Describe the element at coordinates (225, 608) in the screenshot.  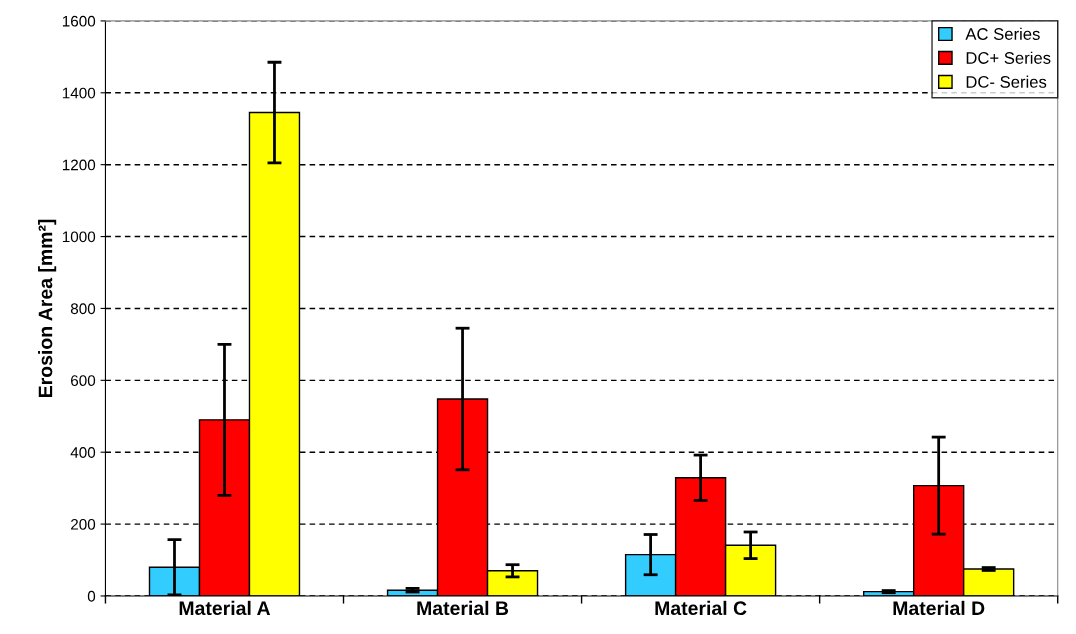
I see `x-tick-label: Material A` at that location.